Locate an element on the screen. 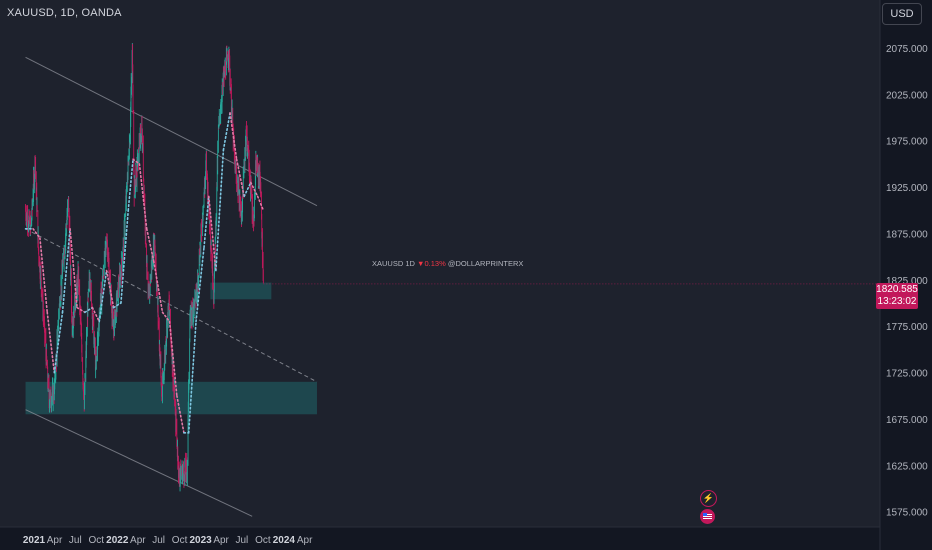  watermark-author: @DOLLARPRINTERX is located at coordinates (485, 263).